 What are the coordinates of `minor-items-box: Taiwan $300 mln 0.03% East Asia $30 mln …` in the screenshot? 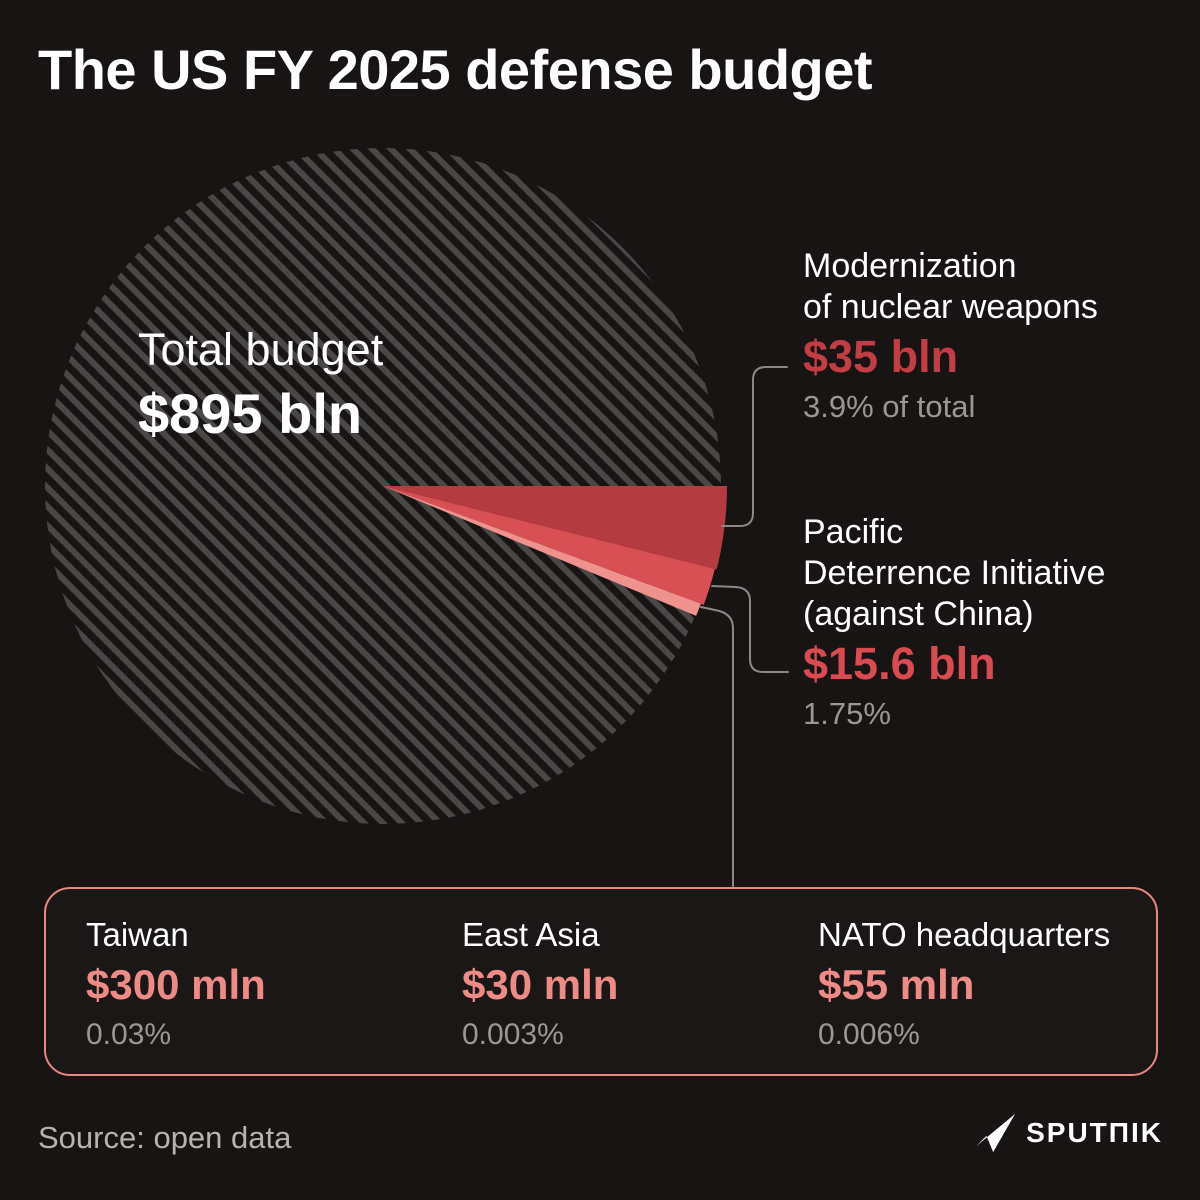 It's located at (601, 981).